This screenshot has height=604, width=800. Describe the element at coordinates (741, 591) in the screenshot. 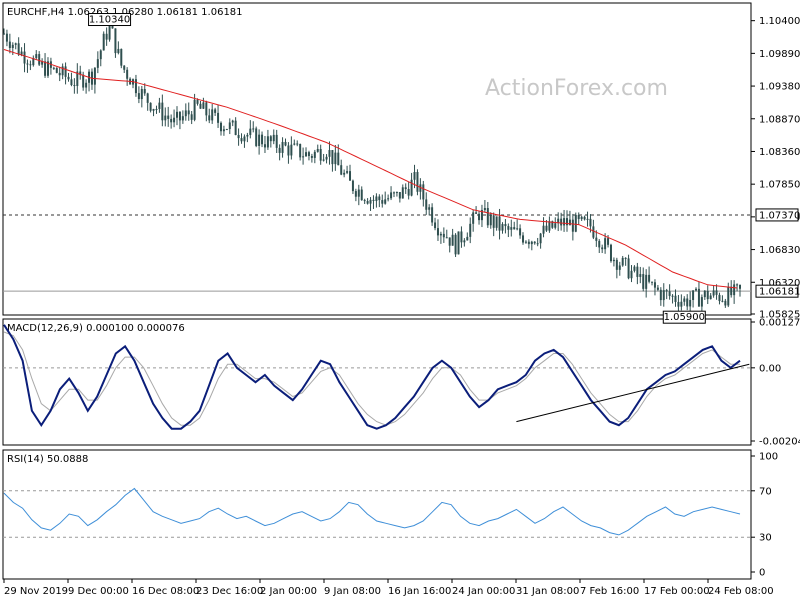

I see `time-tick-label: 24 Feb 08:00` at that location.